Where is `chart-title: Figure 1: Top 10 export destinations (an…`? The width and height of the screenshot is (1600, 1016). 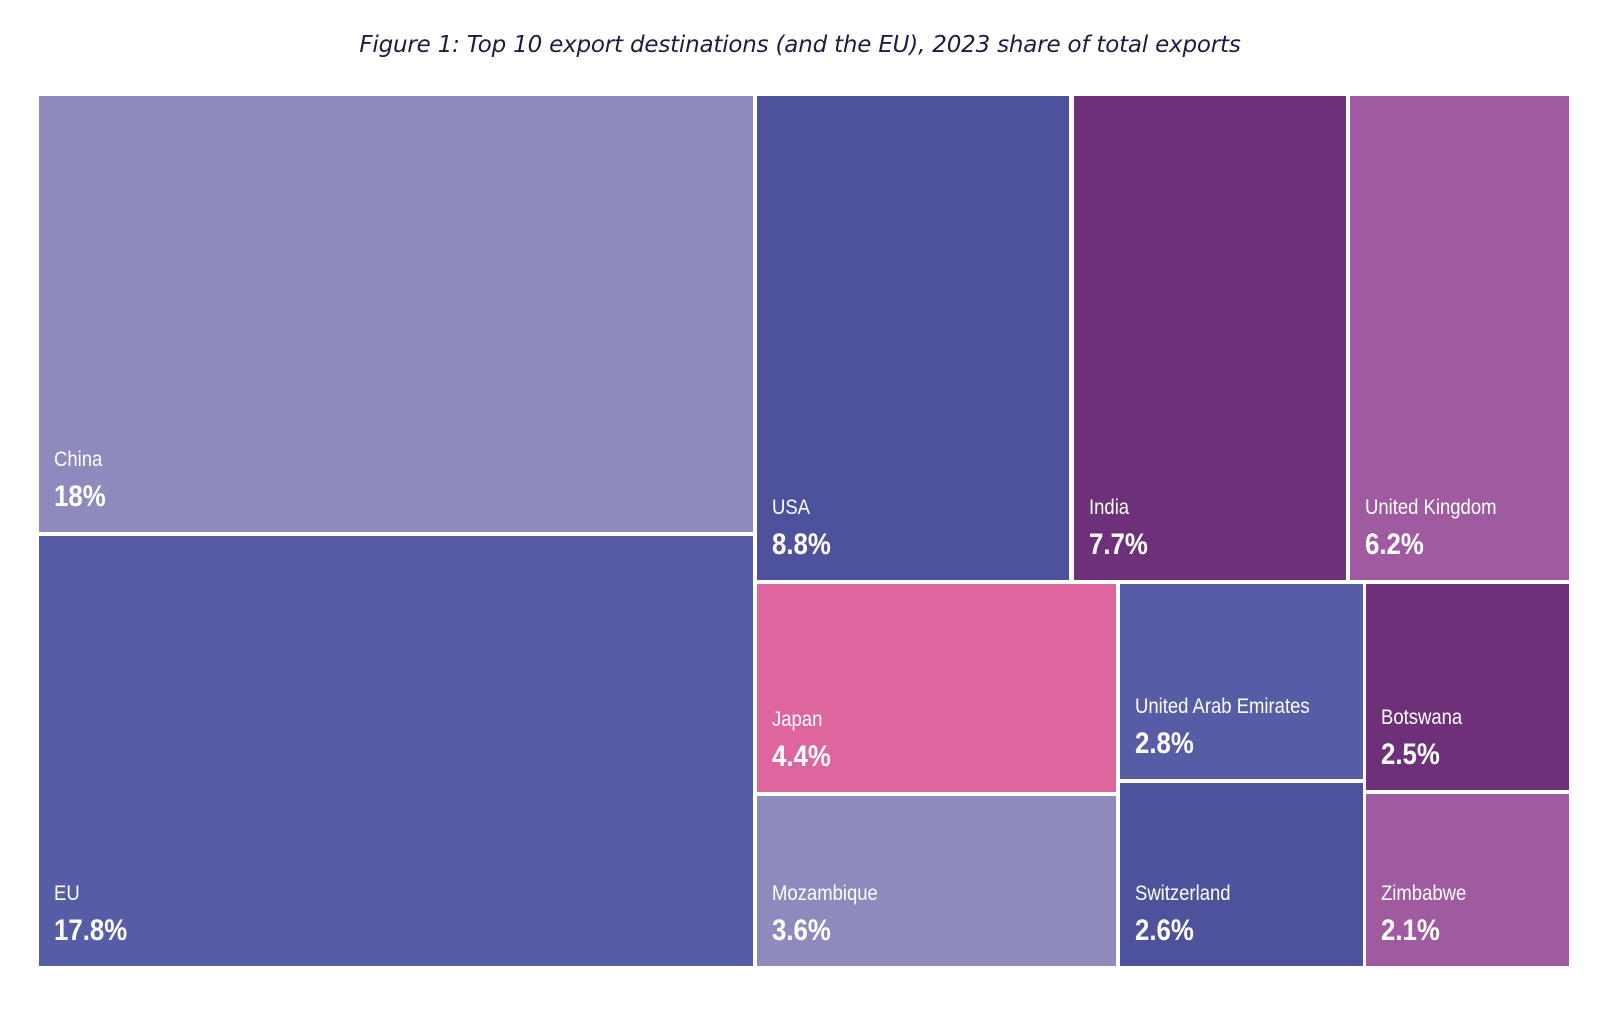 chart-title: Figure 1: Top 10 export destinations (an… is located at coordinates (800, 45).